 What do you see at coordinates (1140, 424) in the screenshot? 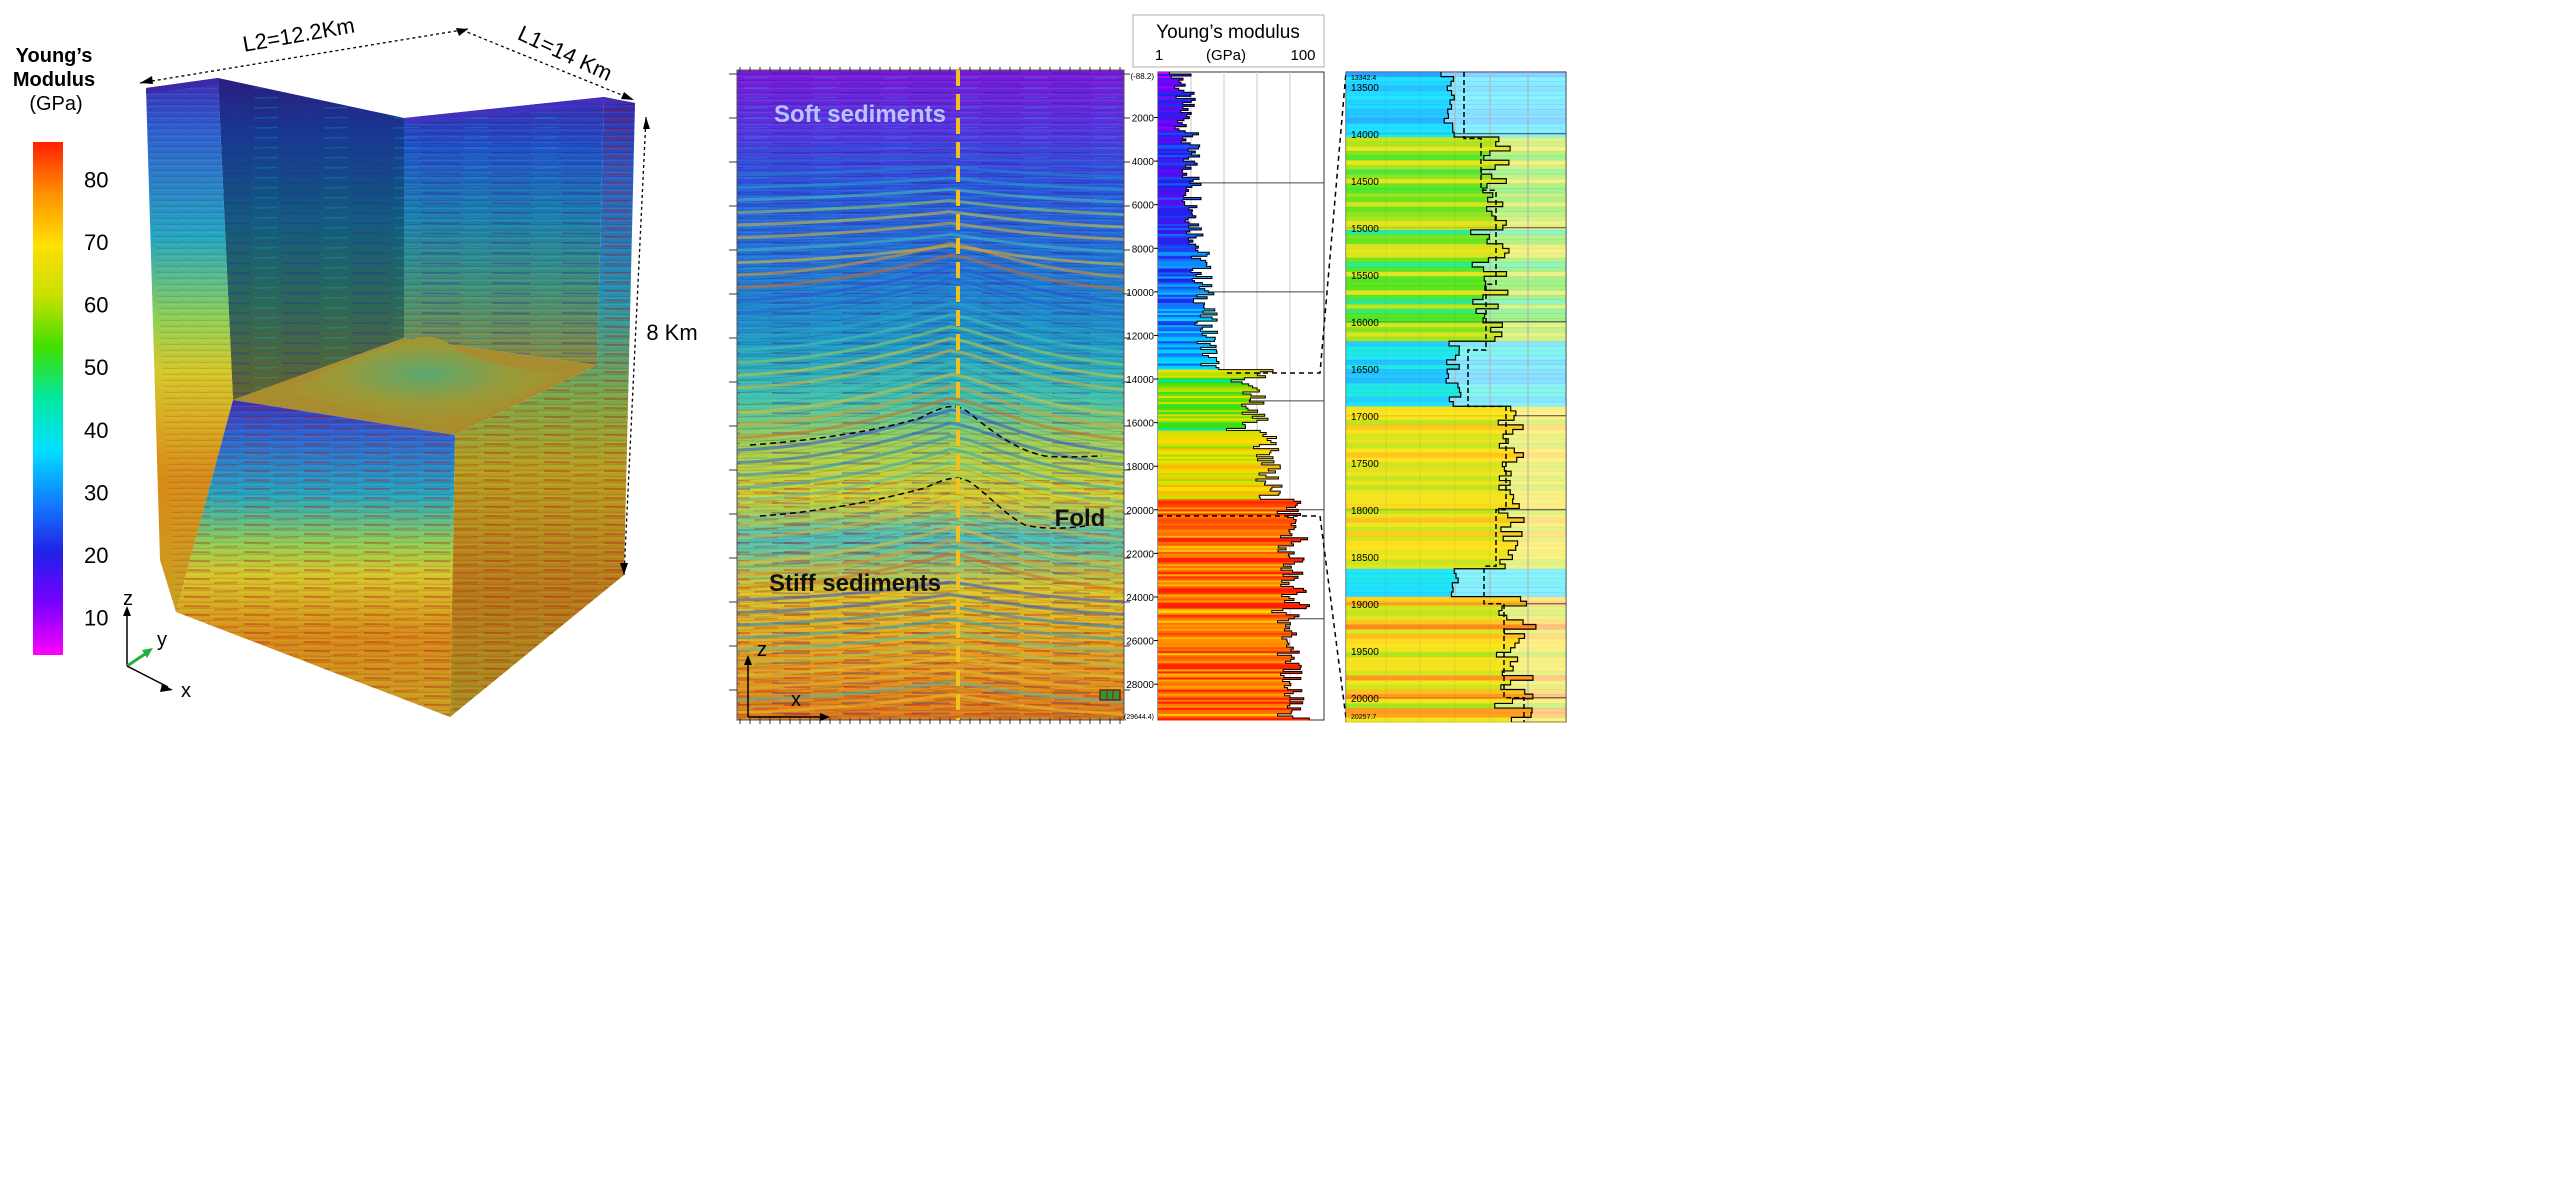
I see `log-depth-tick-label: 16000` at bounding box center [1140, 424].